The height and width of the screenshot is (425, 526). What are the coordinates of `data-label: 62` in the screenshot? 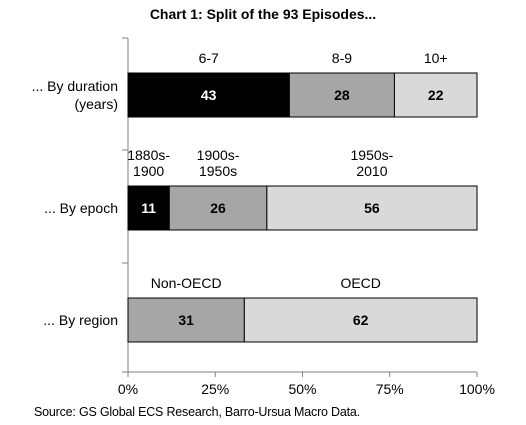 It's located at (361, 320).